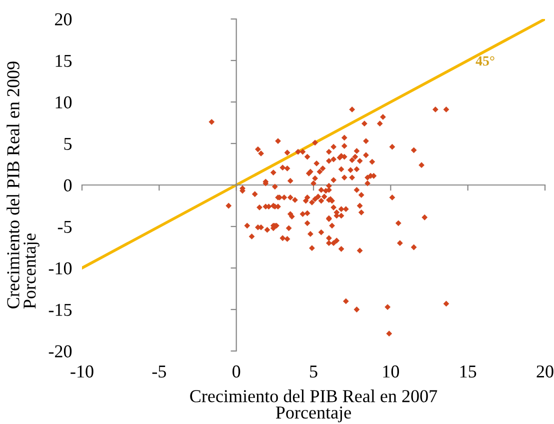 The height and width of the screenshot is (424, 554). Describe the element at coordinates (159, 372) in the screenshot. I see `x-tick-label: -5` at that location.